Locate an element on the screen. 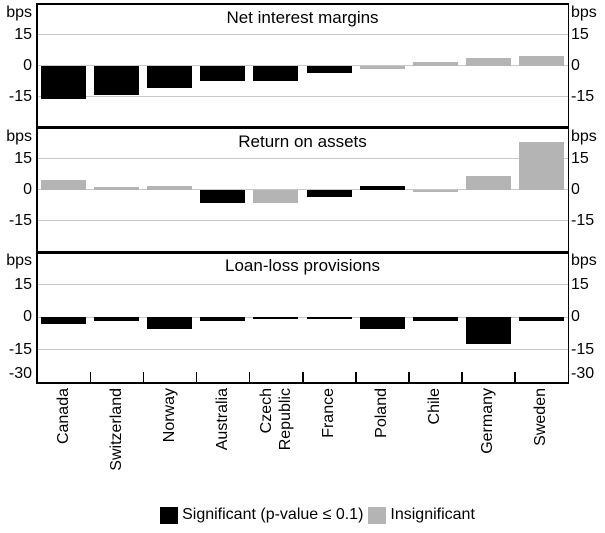 The height and width of the screenshot is (533, 605). legend-entry-insignificant: Insignificant is located at coordinates (421, 515).